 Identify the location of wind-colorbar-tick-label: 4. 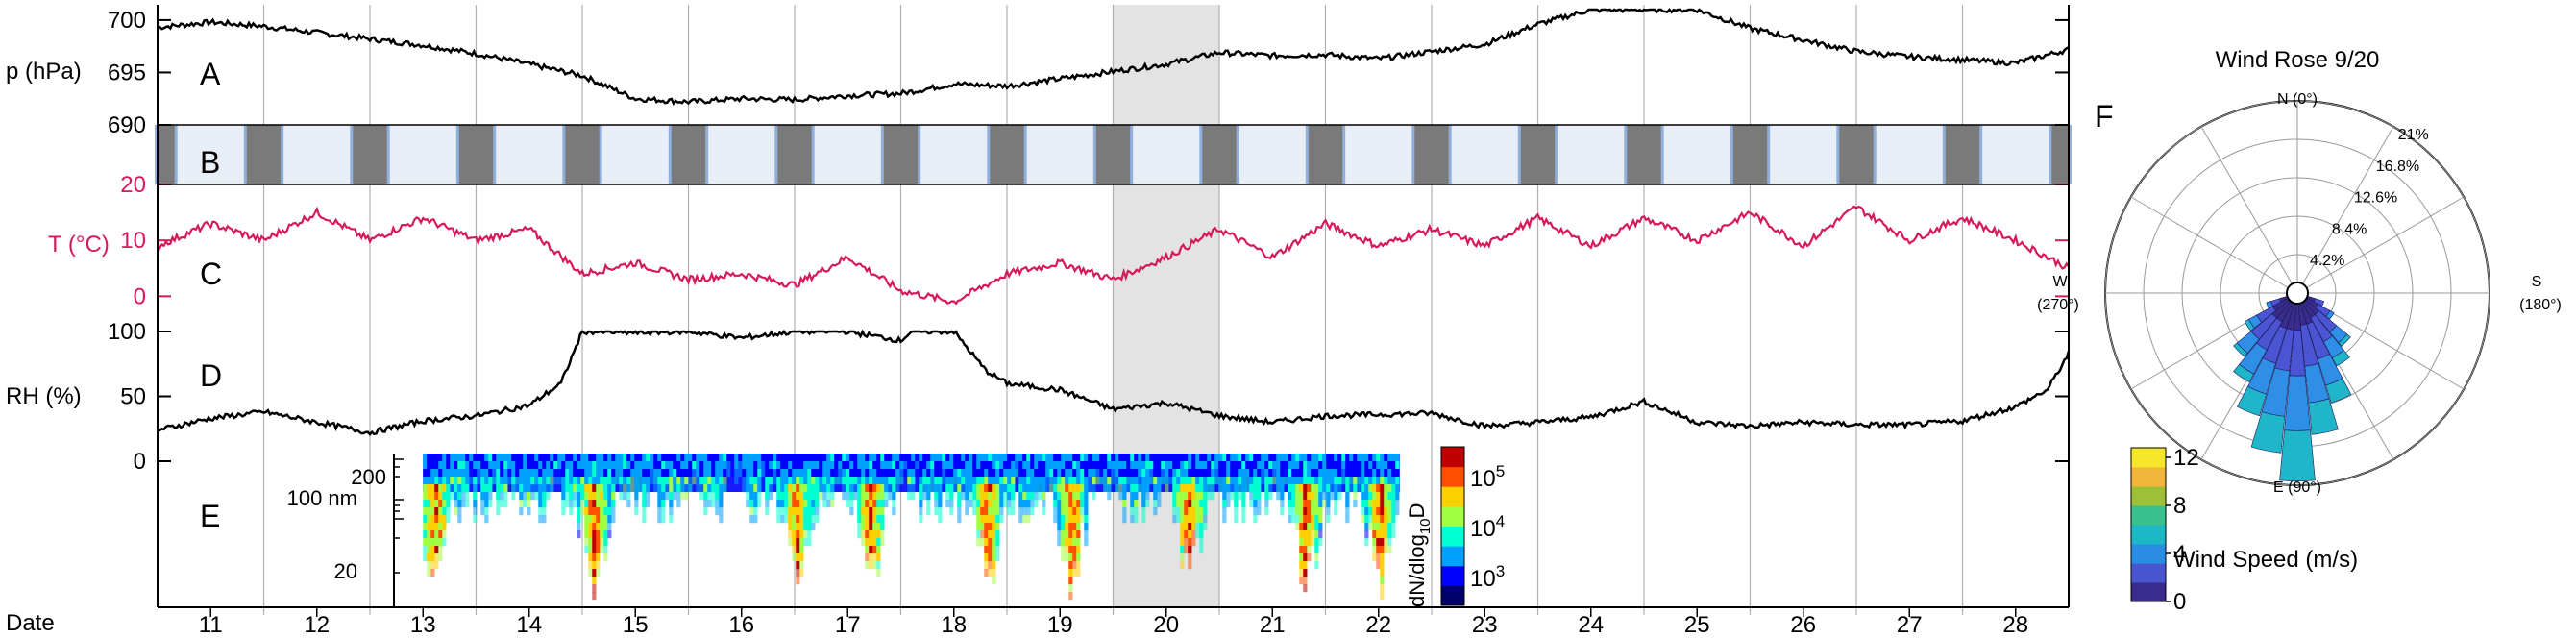
(2179, 554).